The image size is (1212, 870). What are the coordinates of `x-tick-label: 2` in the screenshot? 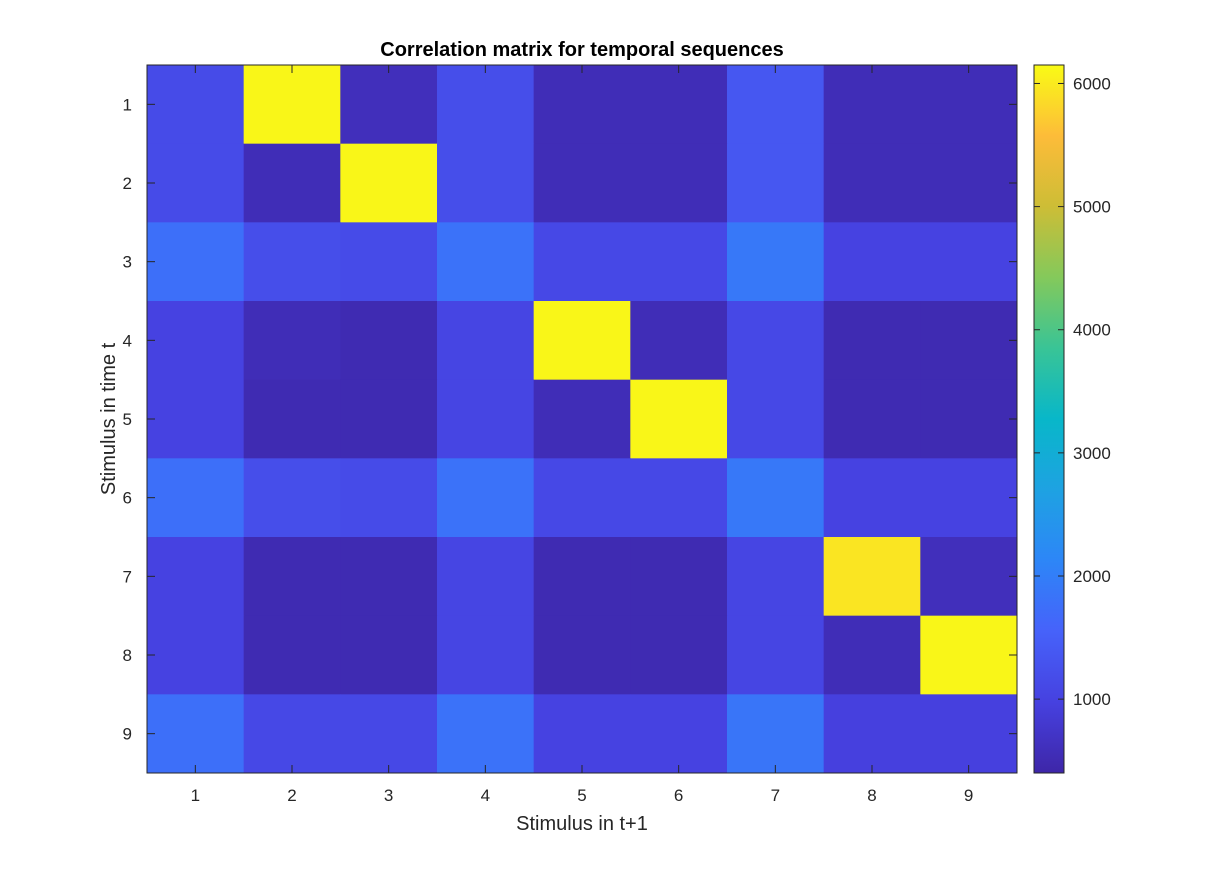 It's located at (291, 795).